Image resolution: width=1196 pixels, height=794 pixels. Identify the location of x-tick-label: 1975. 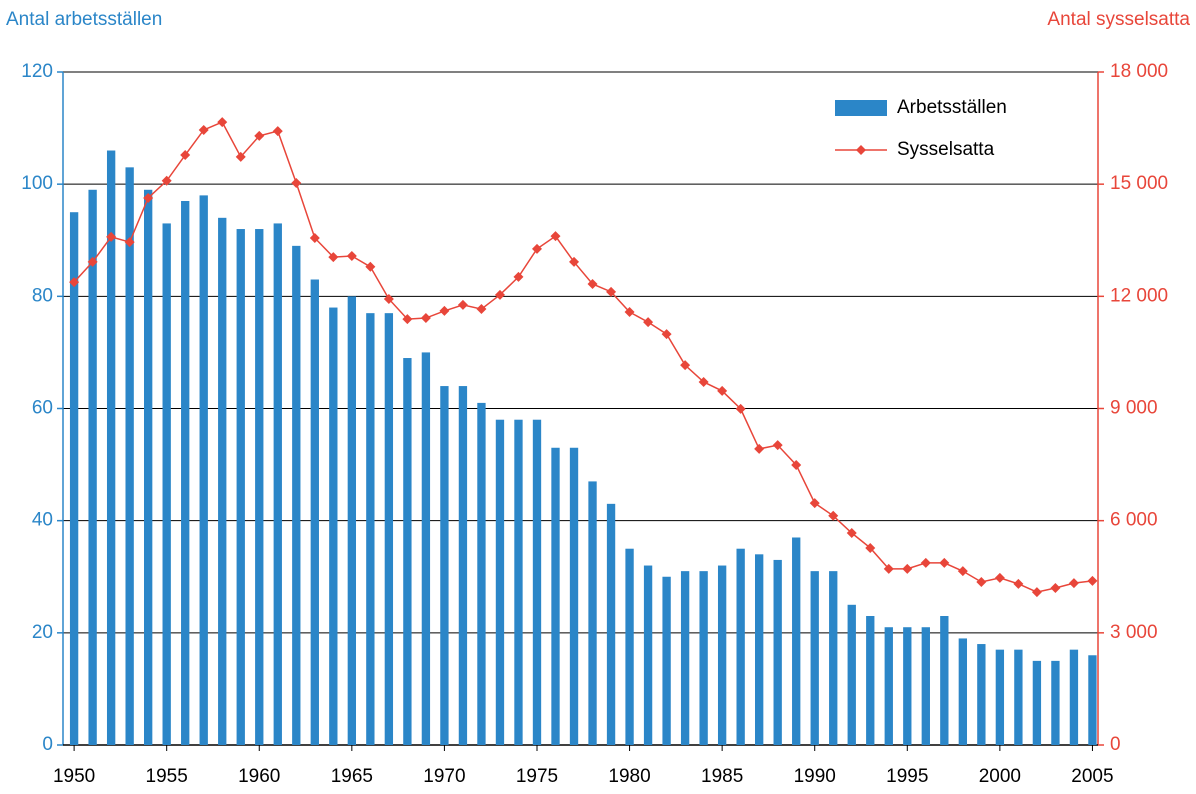
(537, 776).